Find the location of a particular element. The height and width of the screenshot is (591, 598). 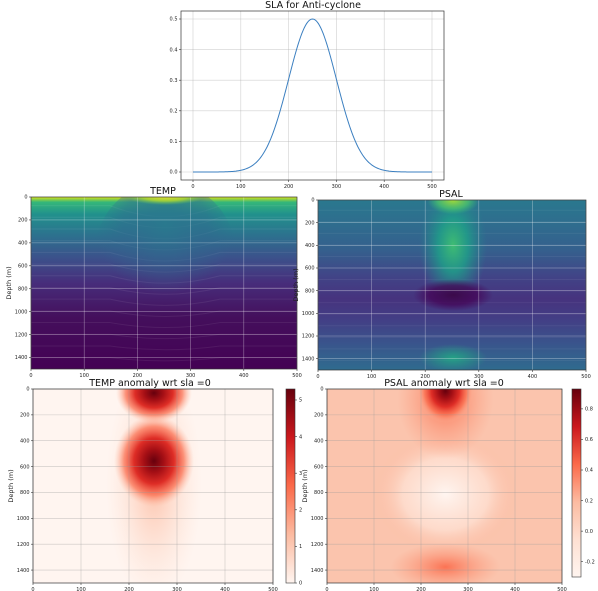

colorbar-tick-label: 1 is located at coordinates (300, 547).